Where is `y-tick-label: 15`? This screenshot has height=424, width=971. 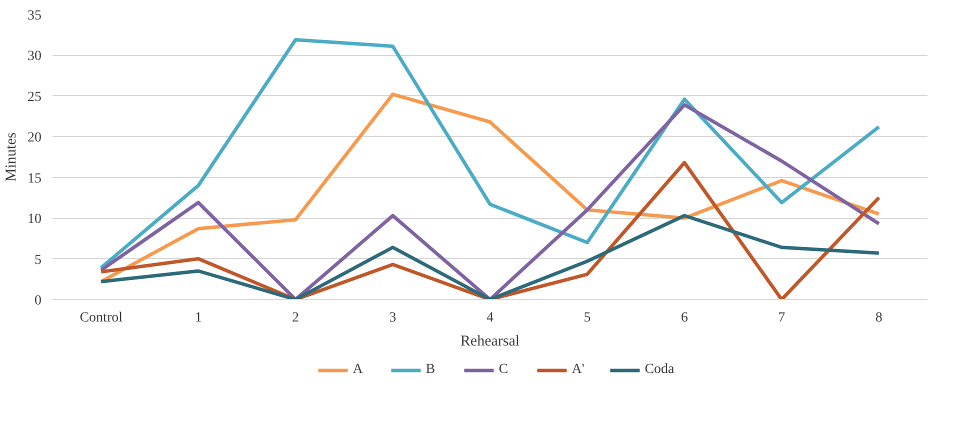
y-tick-label: 15 is located at coordinates (35, 178).